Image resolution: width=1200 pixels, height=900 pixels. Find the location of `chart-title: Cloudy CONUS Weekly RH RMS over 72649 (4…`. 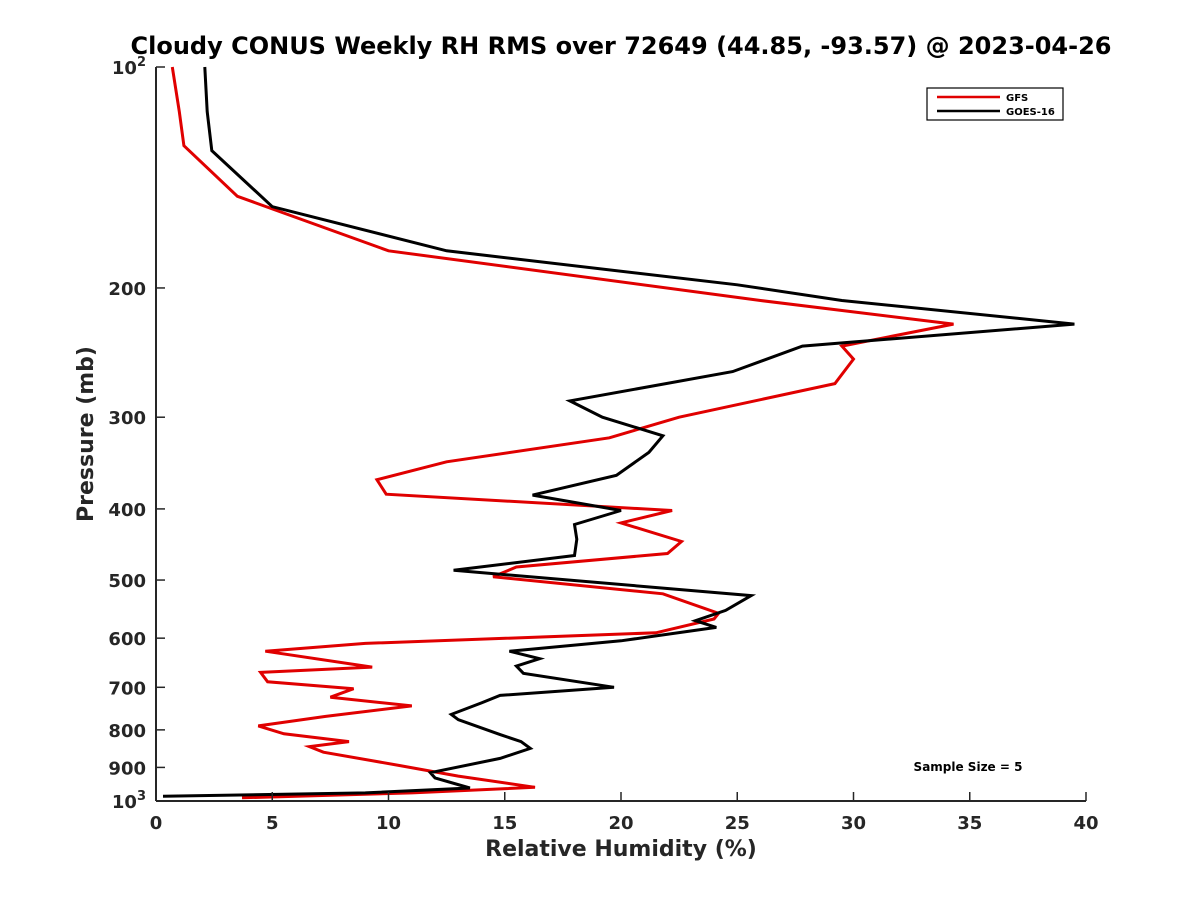

chart-title: Cloudy CONUS Weekly RH RMS over 72649 (4… is located at coordinates (621, 46).